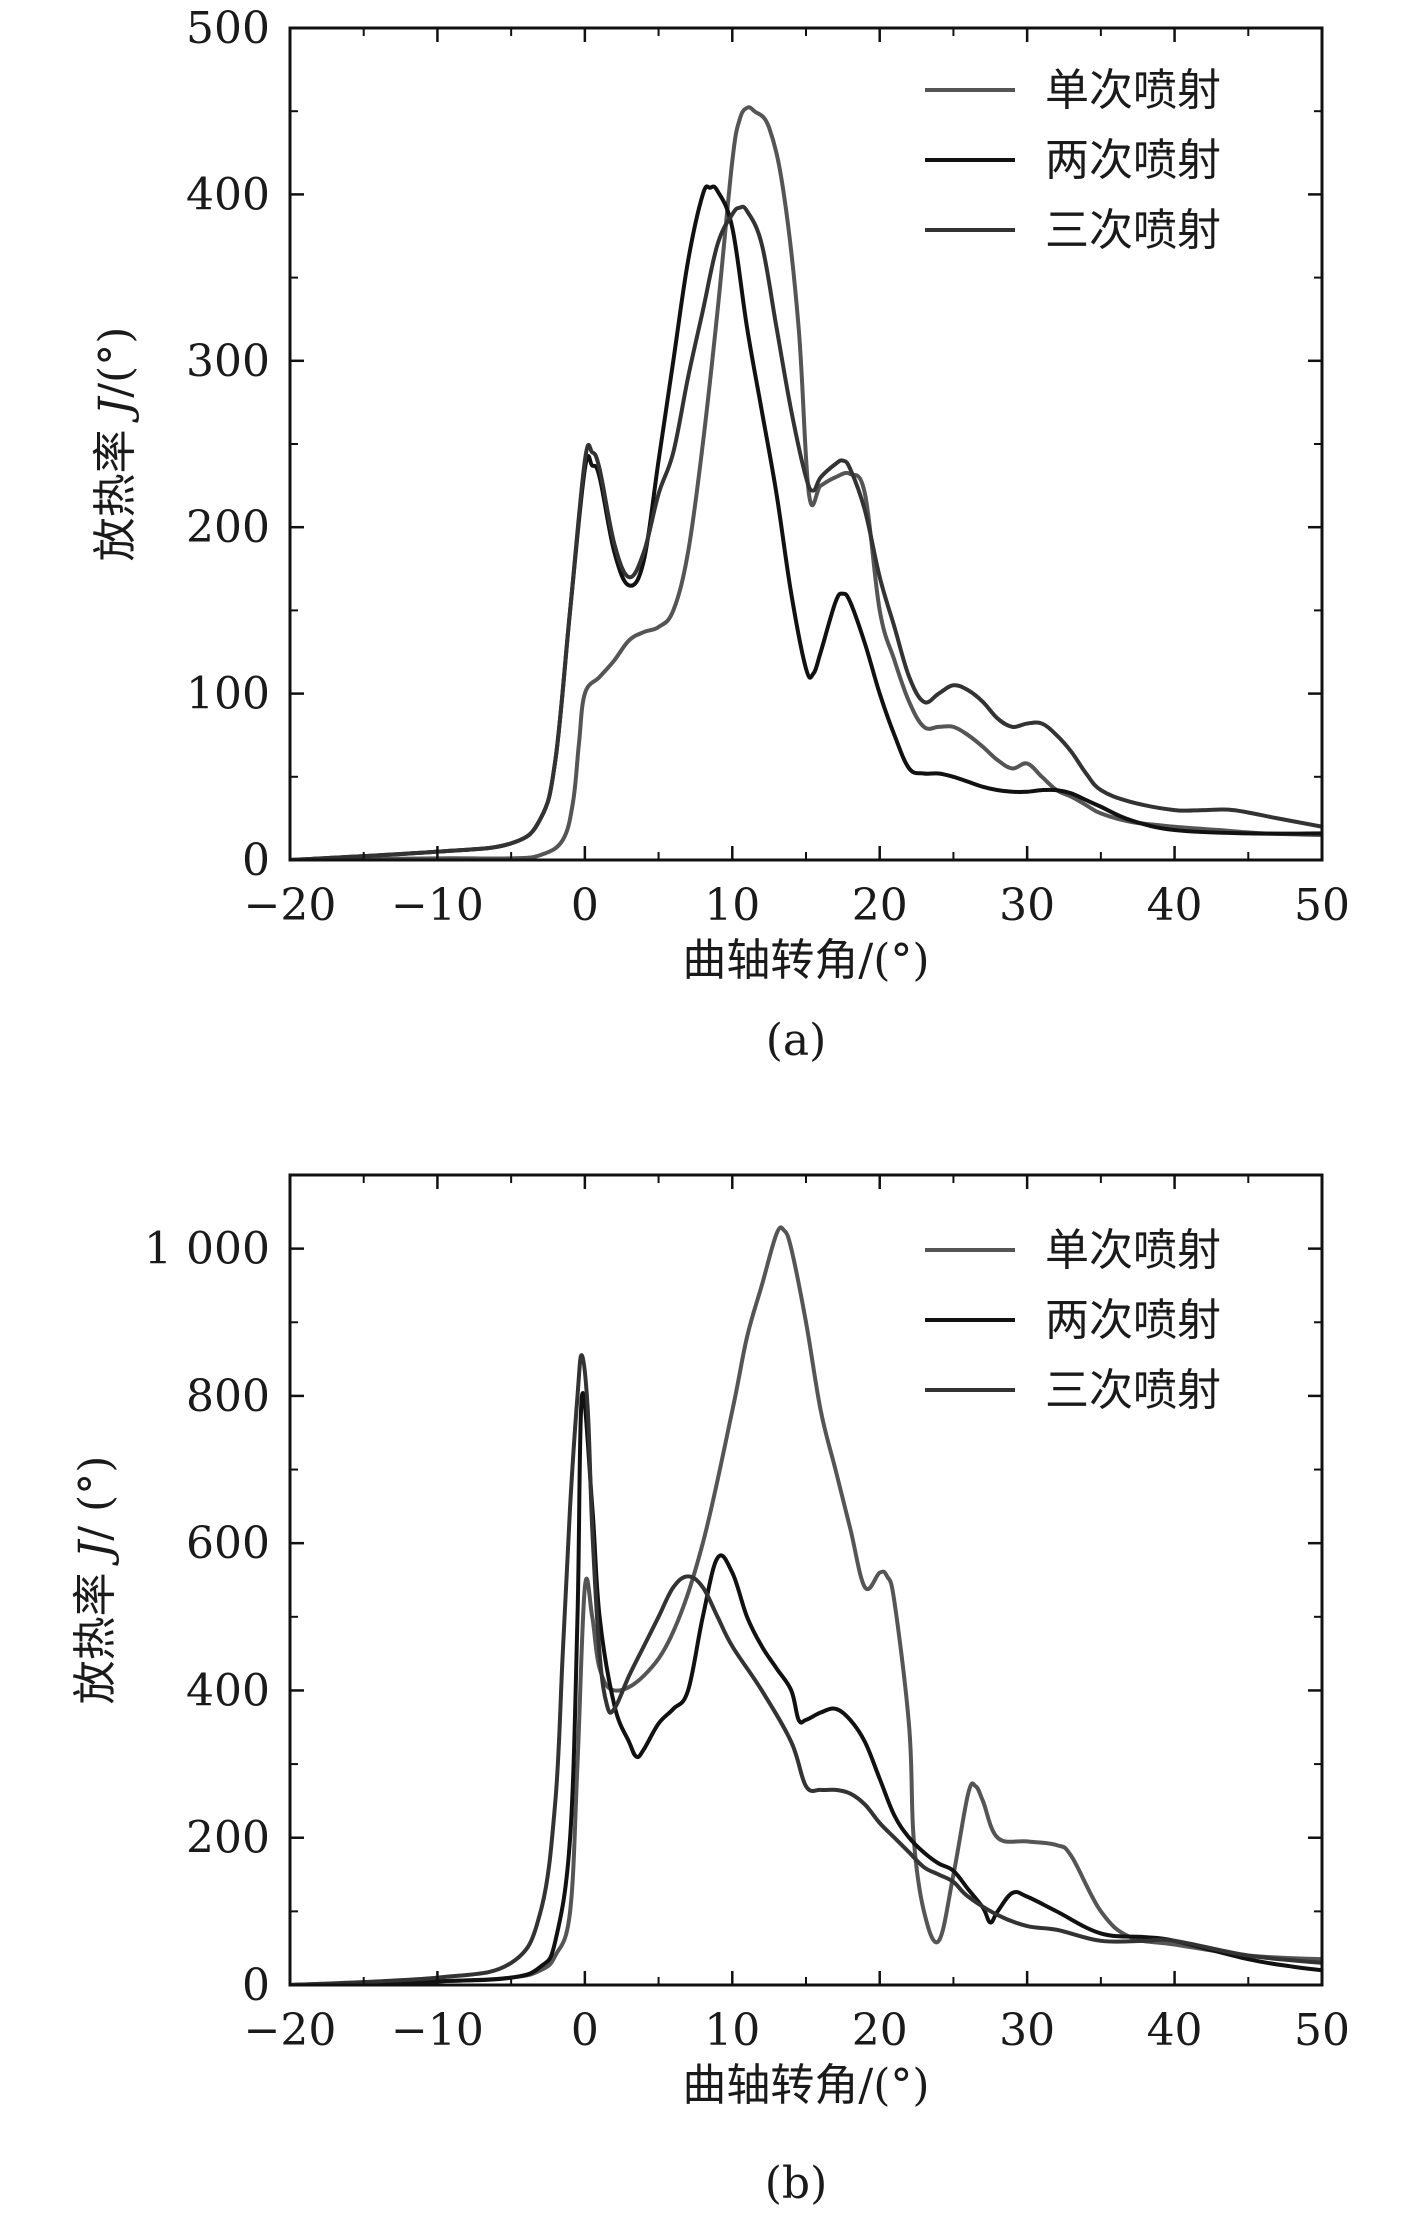  I want to click on panel-b-x-tick-label: −10, so click(437, 2030).